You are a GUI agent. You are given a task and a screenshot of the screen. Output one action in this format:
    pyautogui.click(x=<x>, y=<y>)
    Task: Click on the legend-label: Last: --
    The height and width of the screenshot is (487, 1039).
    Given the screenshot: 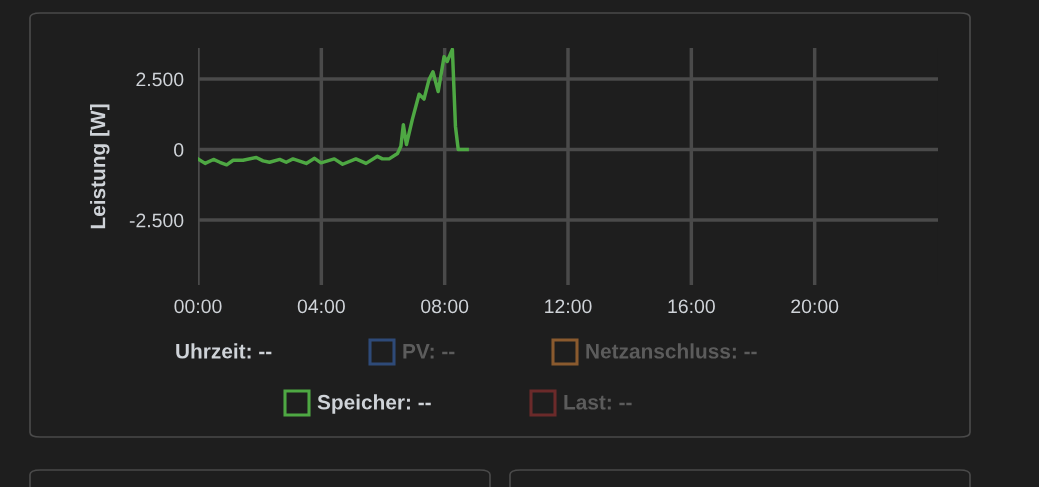 What is the action you would take?
    pyautogui.click(x=598, y=402)
    